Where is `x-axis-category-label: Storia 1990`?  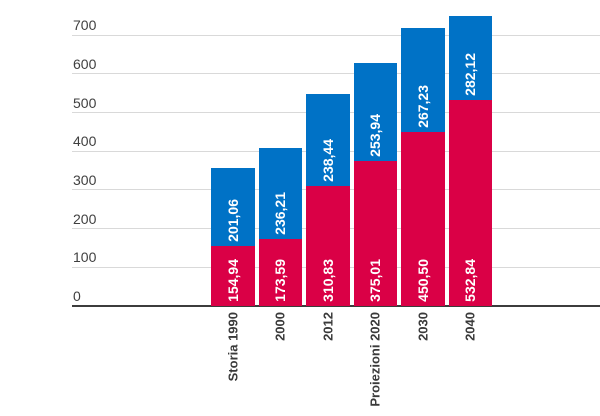 x-axis-category-label: Storia 1990 is located at coordinates (233, 347).